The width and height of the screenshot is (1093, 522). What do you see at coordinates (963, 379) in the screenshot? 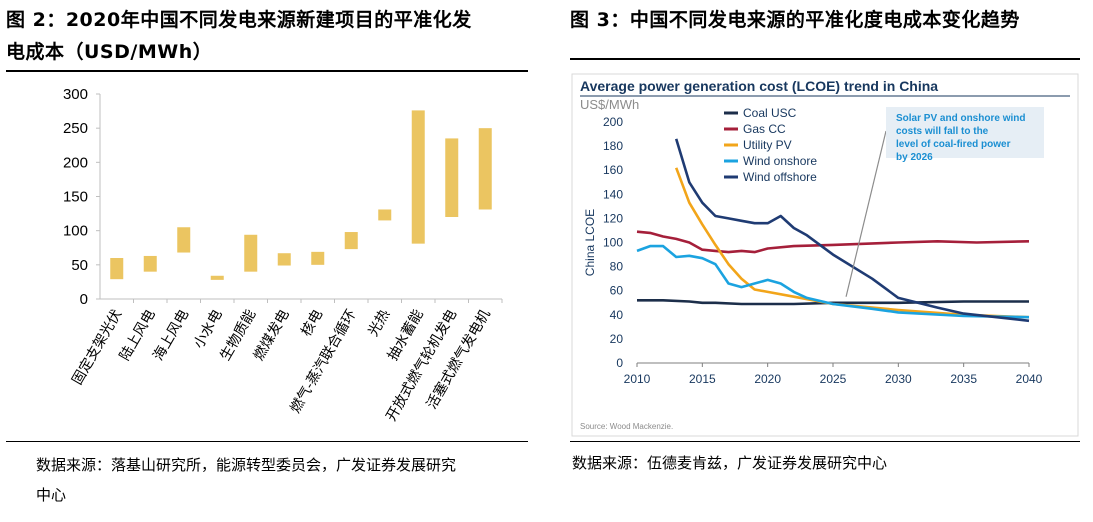
I see `x-tick-label: 2035` at bounding box center [963, 379].